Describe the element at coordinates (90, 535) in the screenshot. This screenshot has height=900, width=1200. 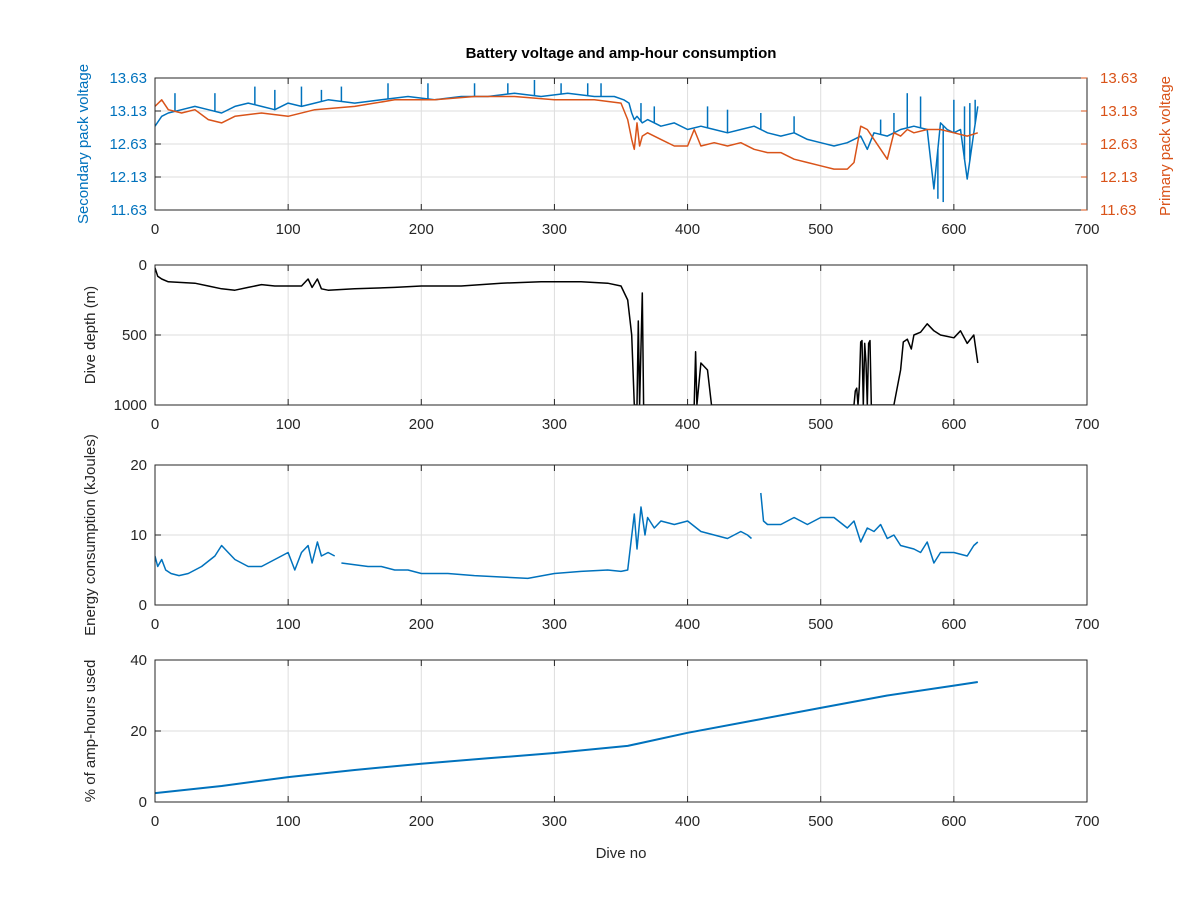
I see `y-axis-label: Energy consumption (kJoules)` at that location.